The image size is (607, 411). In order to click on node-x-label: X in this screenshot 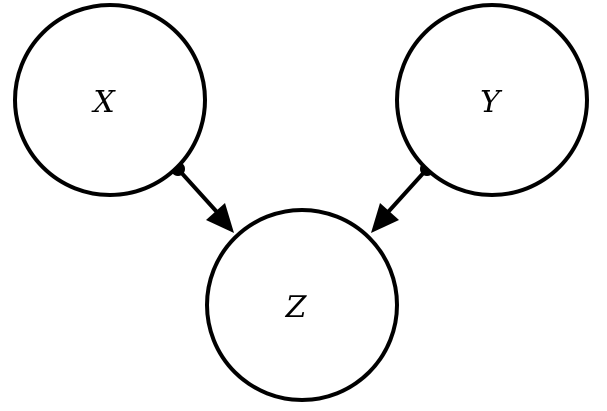, I will do `click(103, 102)`.